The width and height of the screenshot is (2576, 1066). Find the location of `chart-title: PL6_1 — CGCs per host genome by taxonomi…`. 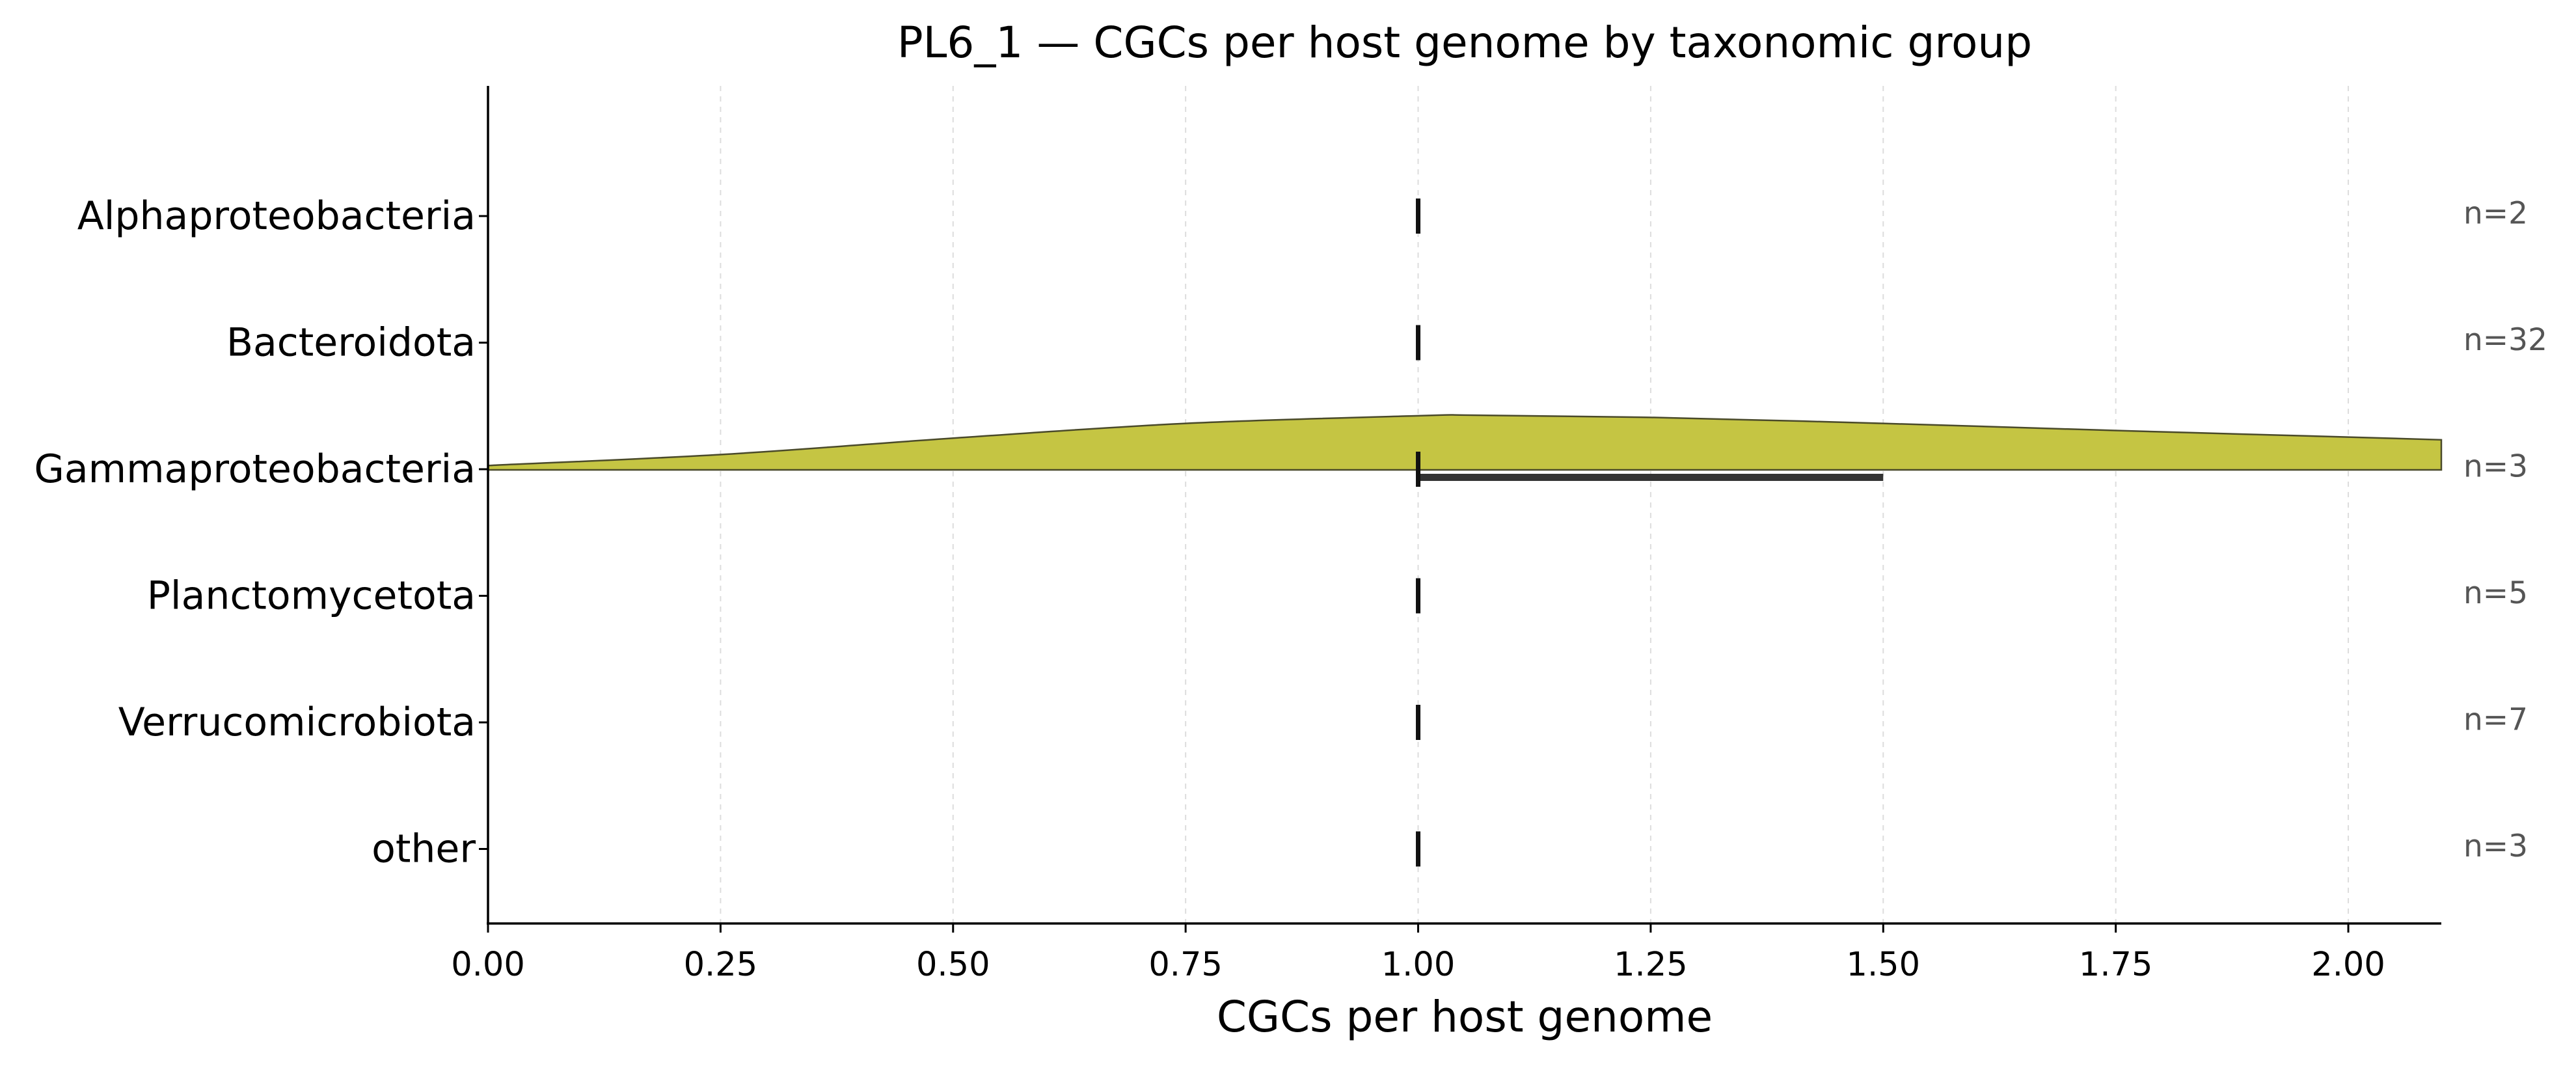

chart-title: PL6_1 — CGCs per host genome by taxonomi… is located at coordinates (1464, 43).